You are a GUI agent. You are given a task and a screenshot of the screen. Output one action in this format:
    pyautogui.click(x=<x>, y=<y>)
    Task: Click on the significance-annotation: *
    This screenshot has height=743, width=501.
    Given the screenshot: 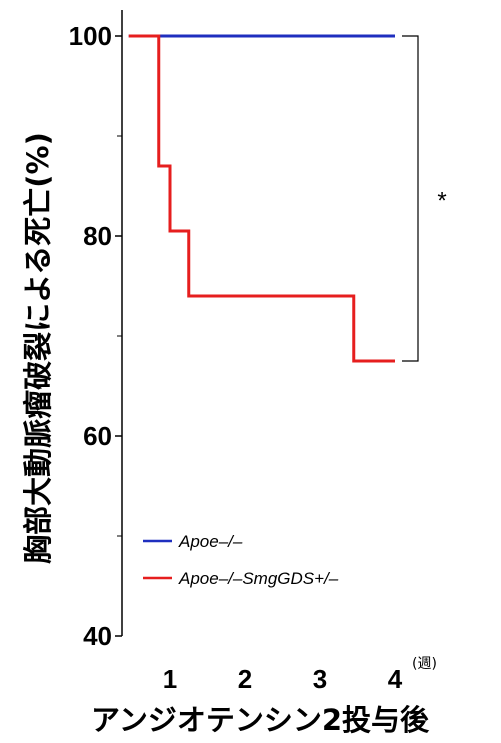 What is the action you would take?
    pyautogui.click(x=424, y=198)
    